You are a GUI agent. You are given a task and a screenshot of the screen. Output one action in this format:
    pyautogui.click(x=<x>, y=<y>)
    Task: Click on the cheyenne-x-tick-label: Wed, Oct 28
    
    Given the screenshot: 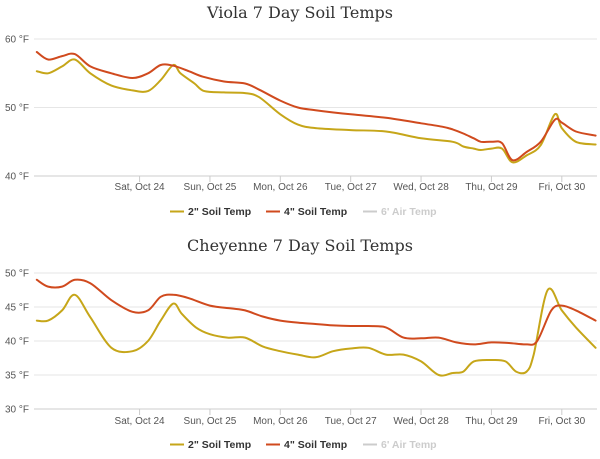 What is the action you would take?
    pyautogui.click(x=421, y=421)
    